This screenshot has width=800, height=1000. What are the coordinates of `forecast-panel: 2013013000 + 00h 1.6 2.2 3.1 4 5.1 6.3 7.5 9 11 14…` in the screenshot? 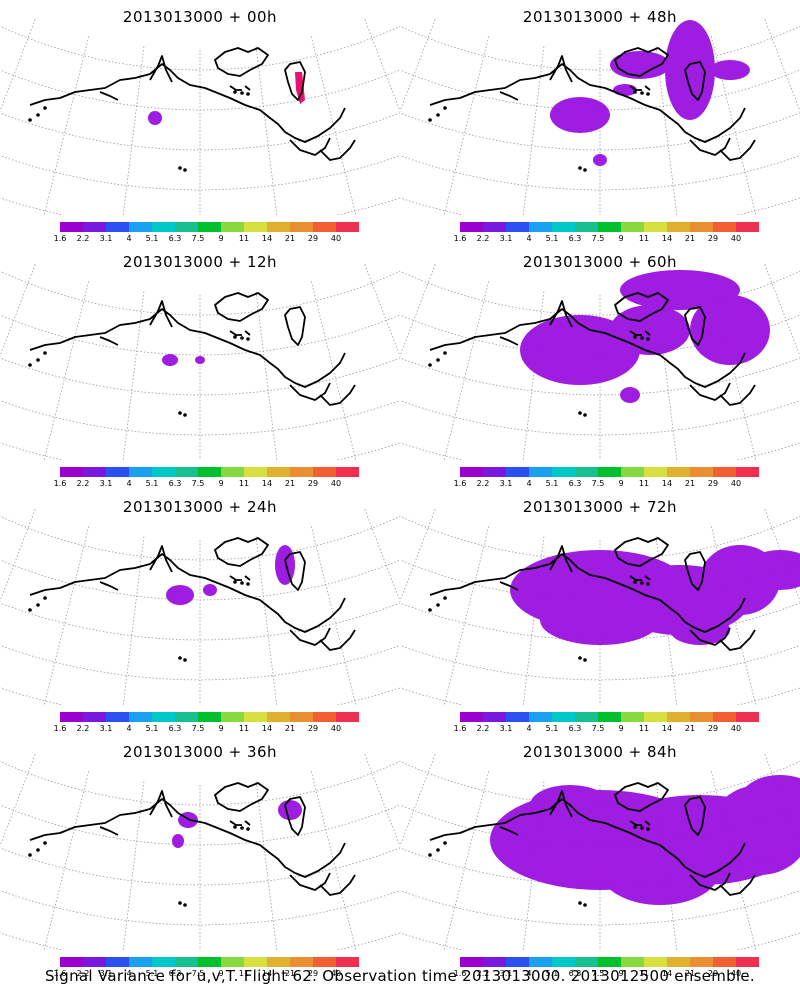 It's located at (200, 122).